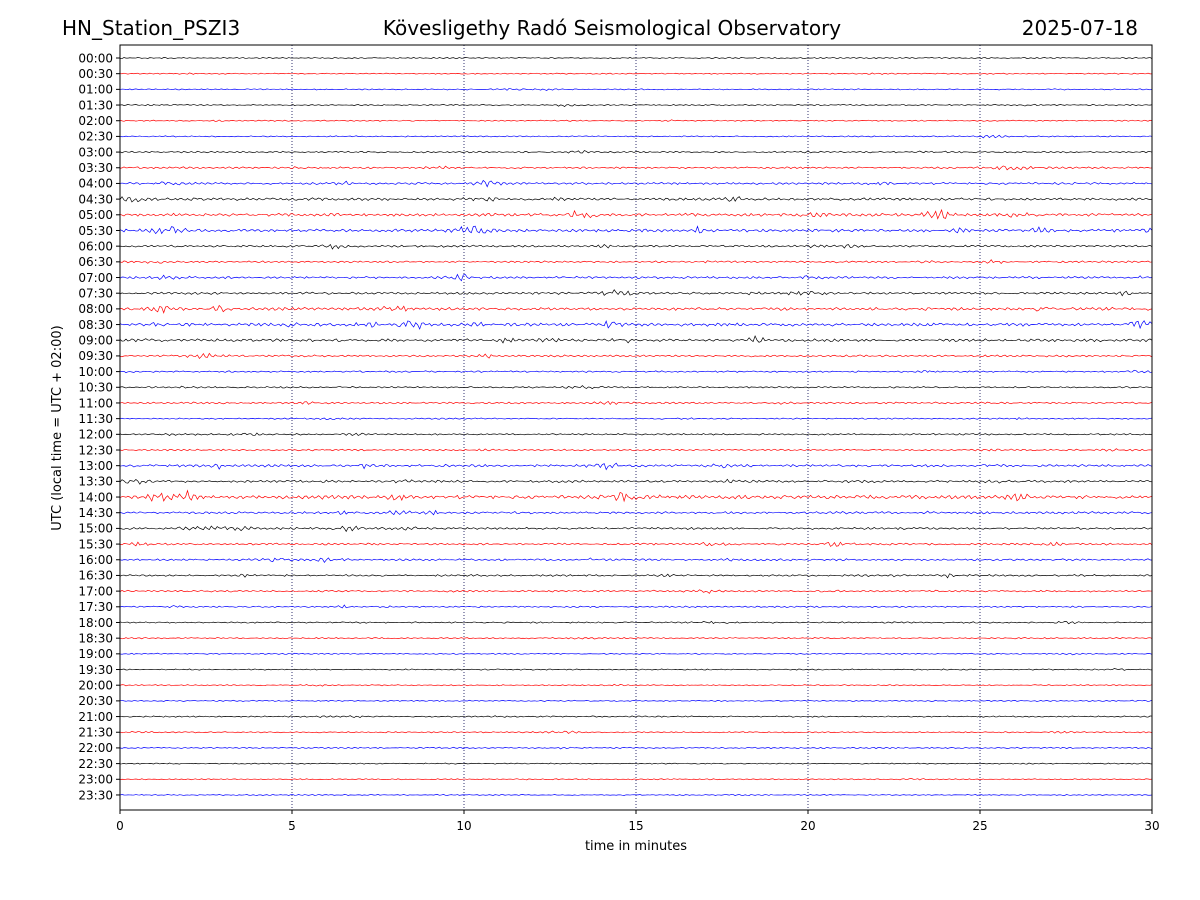 This screenshot has width=1200, height=900. What do you see at coordinates (95, 278) in the screenshot?
I see `y-tick-label: 07:00` at bounding box center [95, 278].